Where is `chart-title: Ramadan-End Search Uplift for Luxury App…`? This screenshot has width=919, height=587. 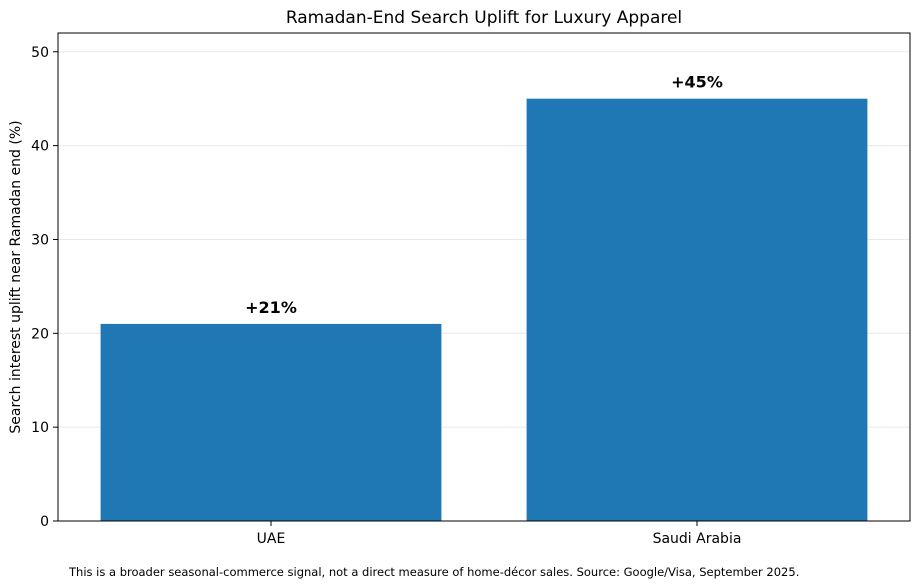 chart-title: Ramadan-End Search Uplift for Luxury App… is located at coordinates (484, 18).